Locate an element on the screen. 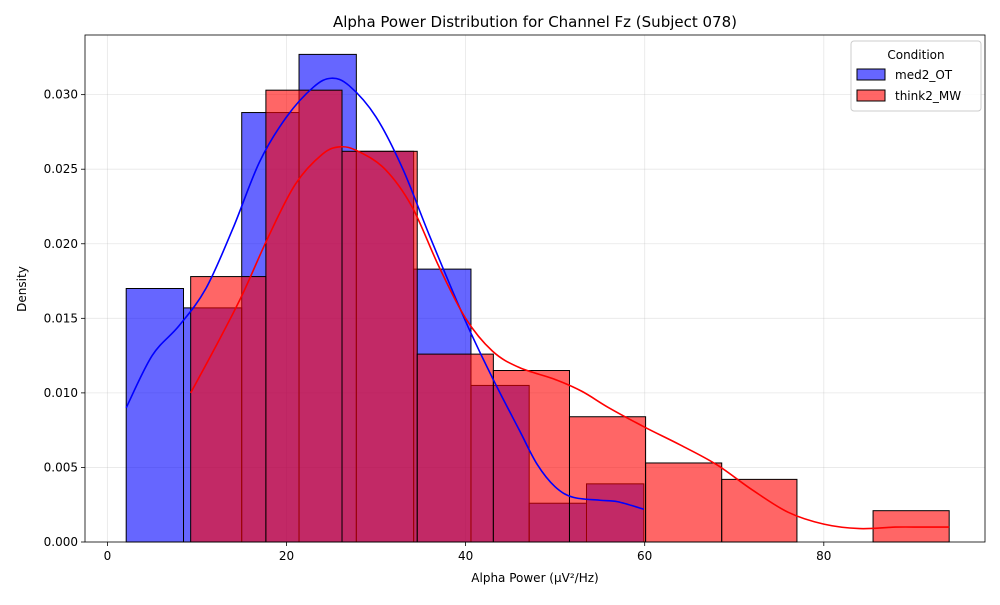  y-tick-label: 0.005 is located at coordinates (61, 467).